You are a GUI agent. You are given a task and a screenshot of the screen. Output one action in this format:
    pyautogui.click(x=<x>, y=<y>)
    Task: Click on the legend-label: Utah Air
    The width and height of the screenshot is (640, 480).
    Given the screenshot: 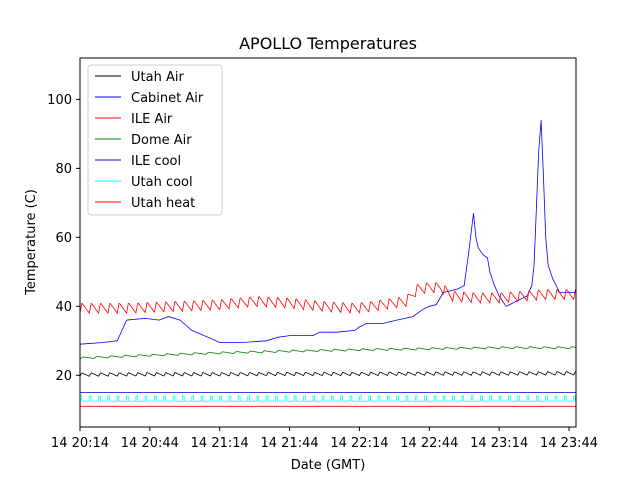 What is the action you would take?
    pyautogui.click(x=157, y=77)
    